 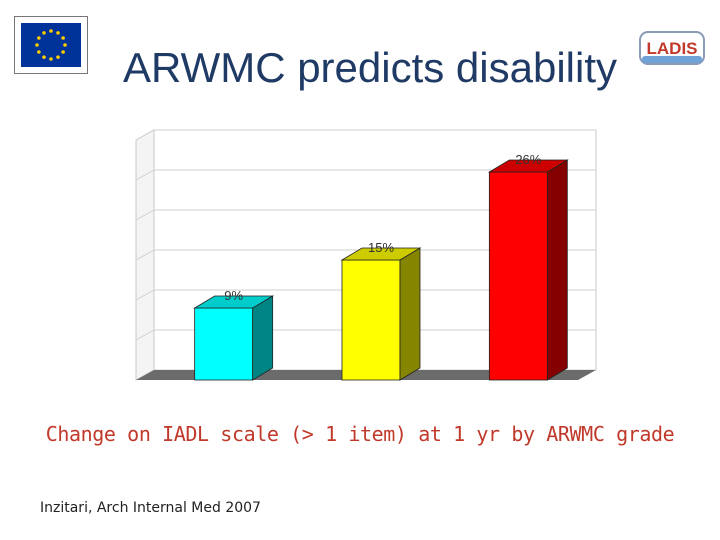 I want to click on bar-data-label: 9%, so click(x=233, y=295).